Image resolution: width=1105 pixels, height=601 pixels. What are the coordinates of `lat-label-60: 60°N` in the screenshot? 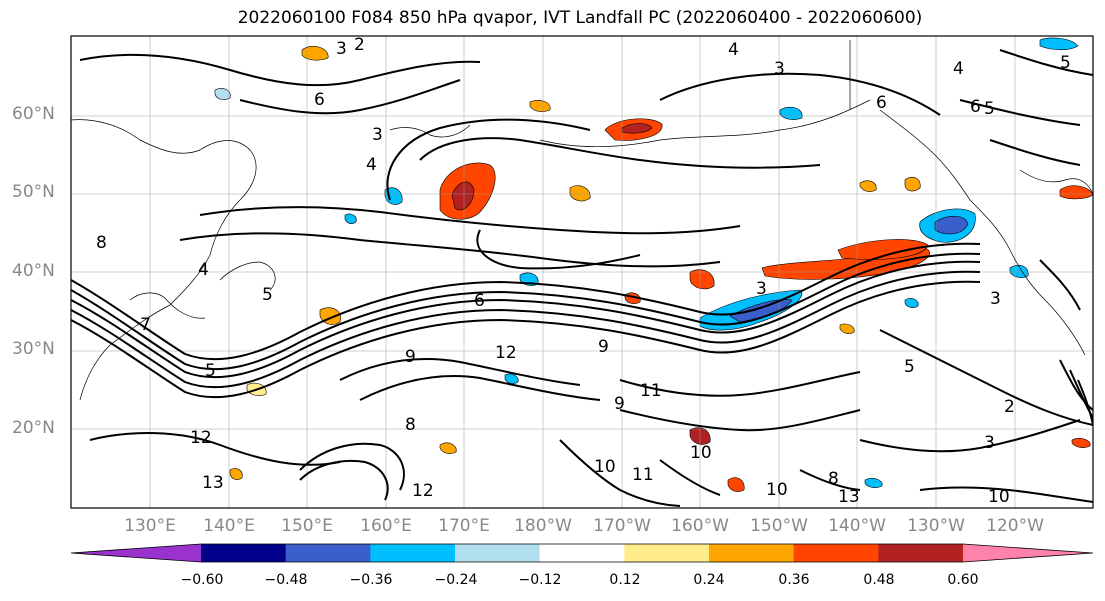 It's located at (33, 114).